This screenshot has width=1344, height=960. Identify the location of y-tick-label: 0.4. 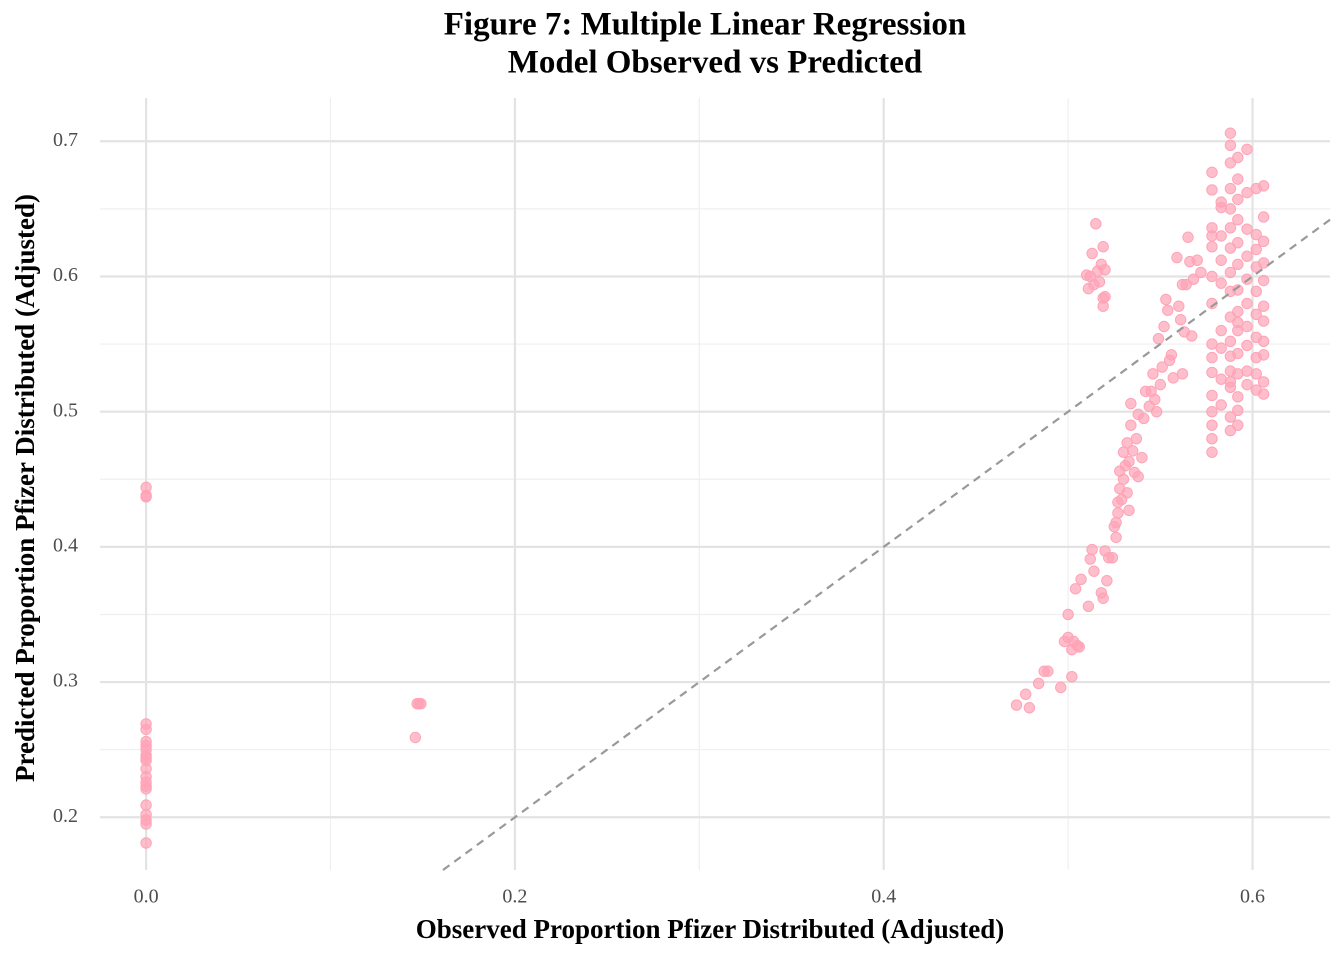
(65, 545).